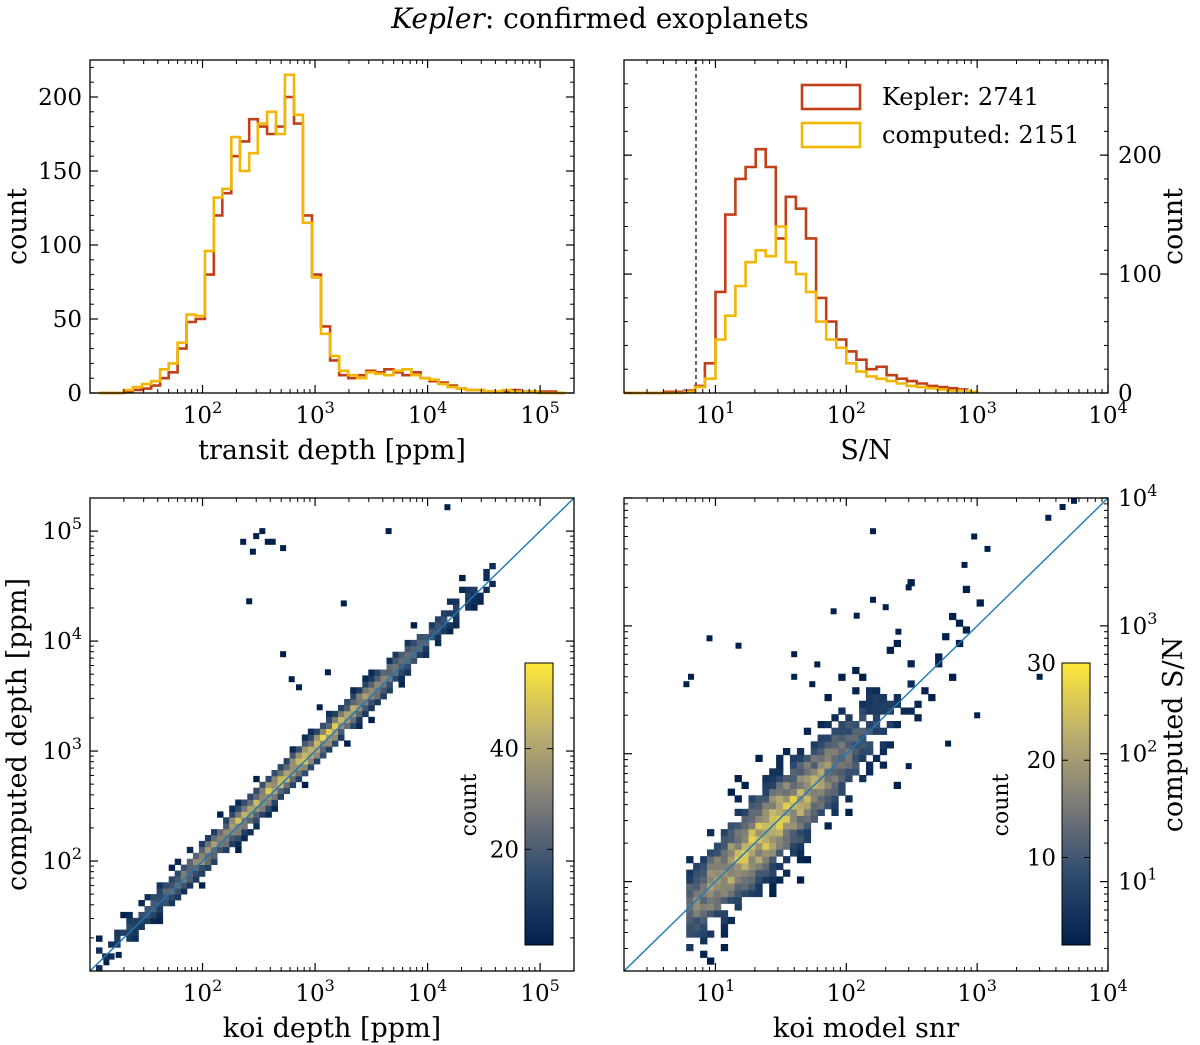  What do you see at coordinates (1107, 413) in the screenshot?
I see `x-tick-label: 10⁴` at bounding box center [1107, 413].